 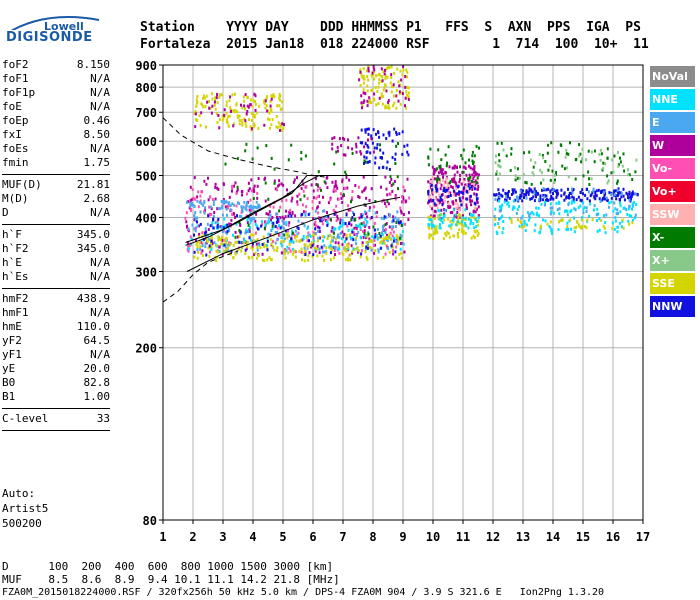 I want to click on x-tick-label: 1, so click(x=162, y=537).